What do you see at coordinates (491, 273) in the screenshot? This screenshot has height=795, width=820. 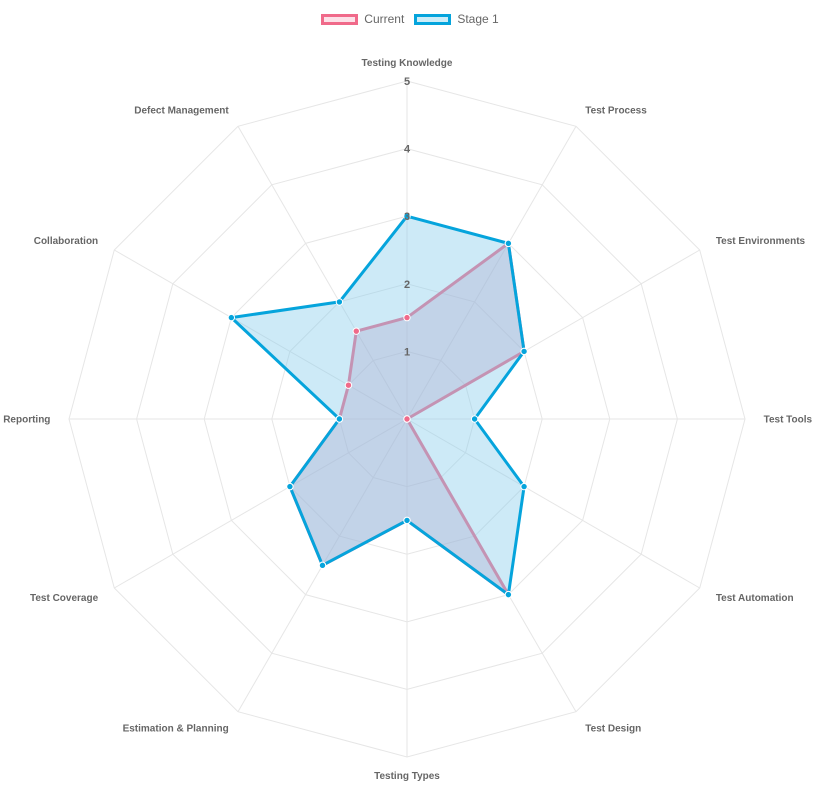 I see `spoke-test-process` at bounding box center [491, 273].